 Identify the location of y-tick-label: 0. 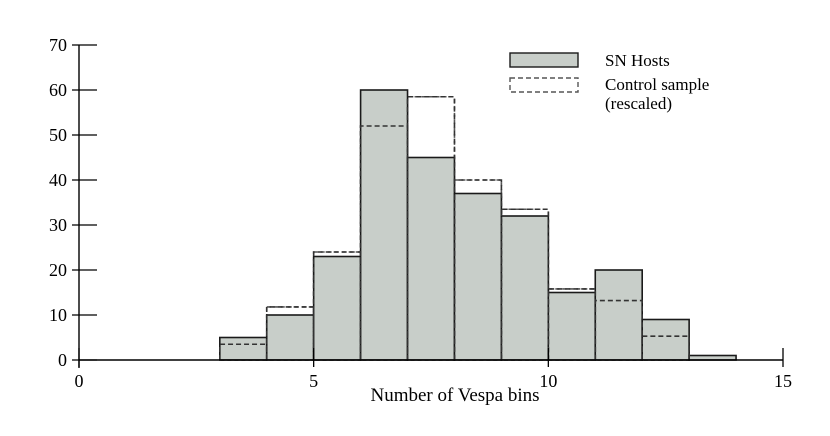
(62, 360).